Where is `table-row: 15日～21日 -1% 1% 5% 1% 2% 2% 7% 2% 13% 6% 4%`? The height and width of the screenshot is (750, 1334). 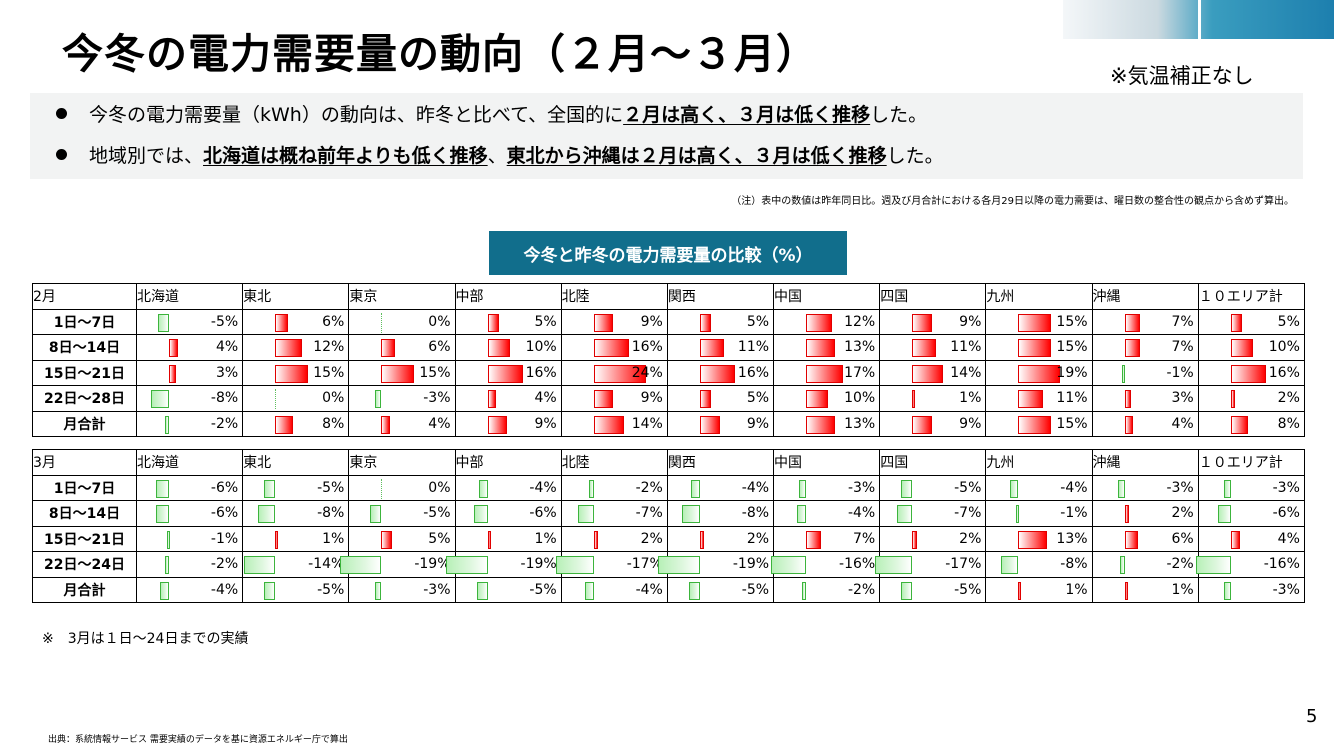 table-row: 15日～21日 -1% 1% 5% 1% 2% 2% 7% 2% 13% 6% 4% is located at coordinates (668, 538).